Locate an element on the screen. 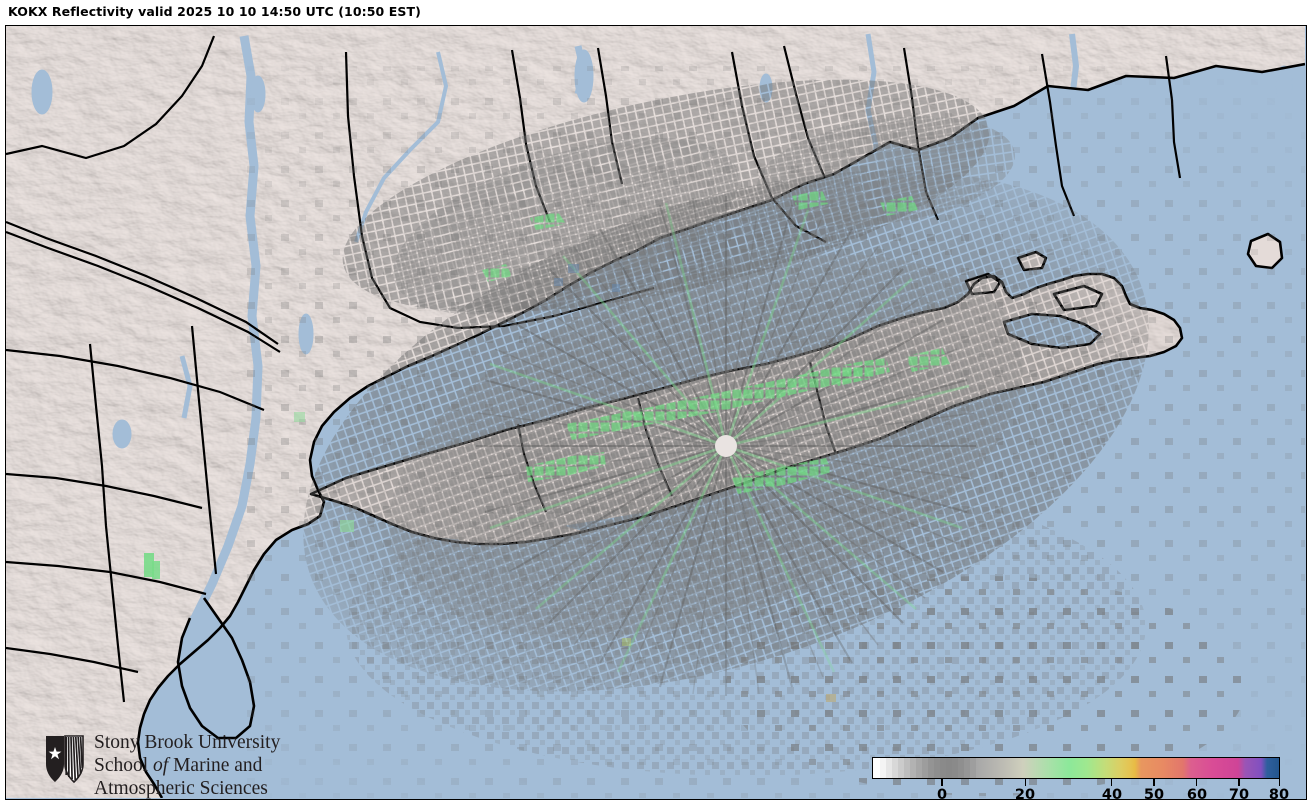  logo-line-2-b: Marine and is located at coordinates (215, 765).